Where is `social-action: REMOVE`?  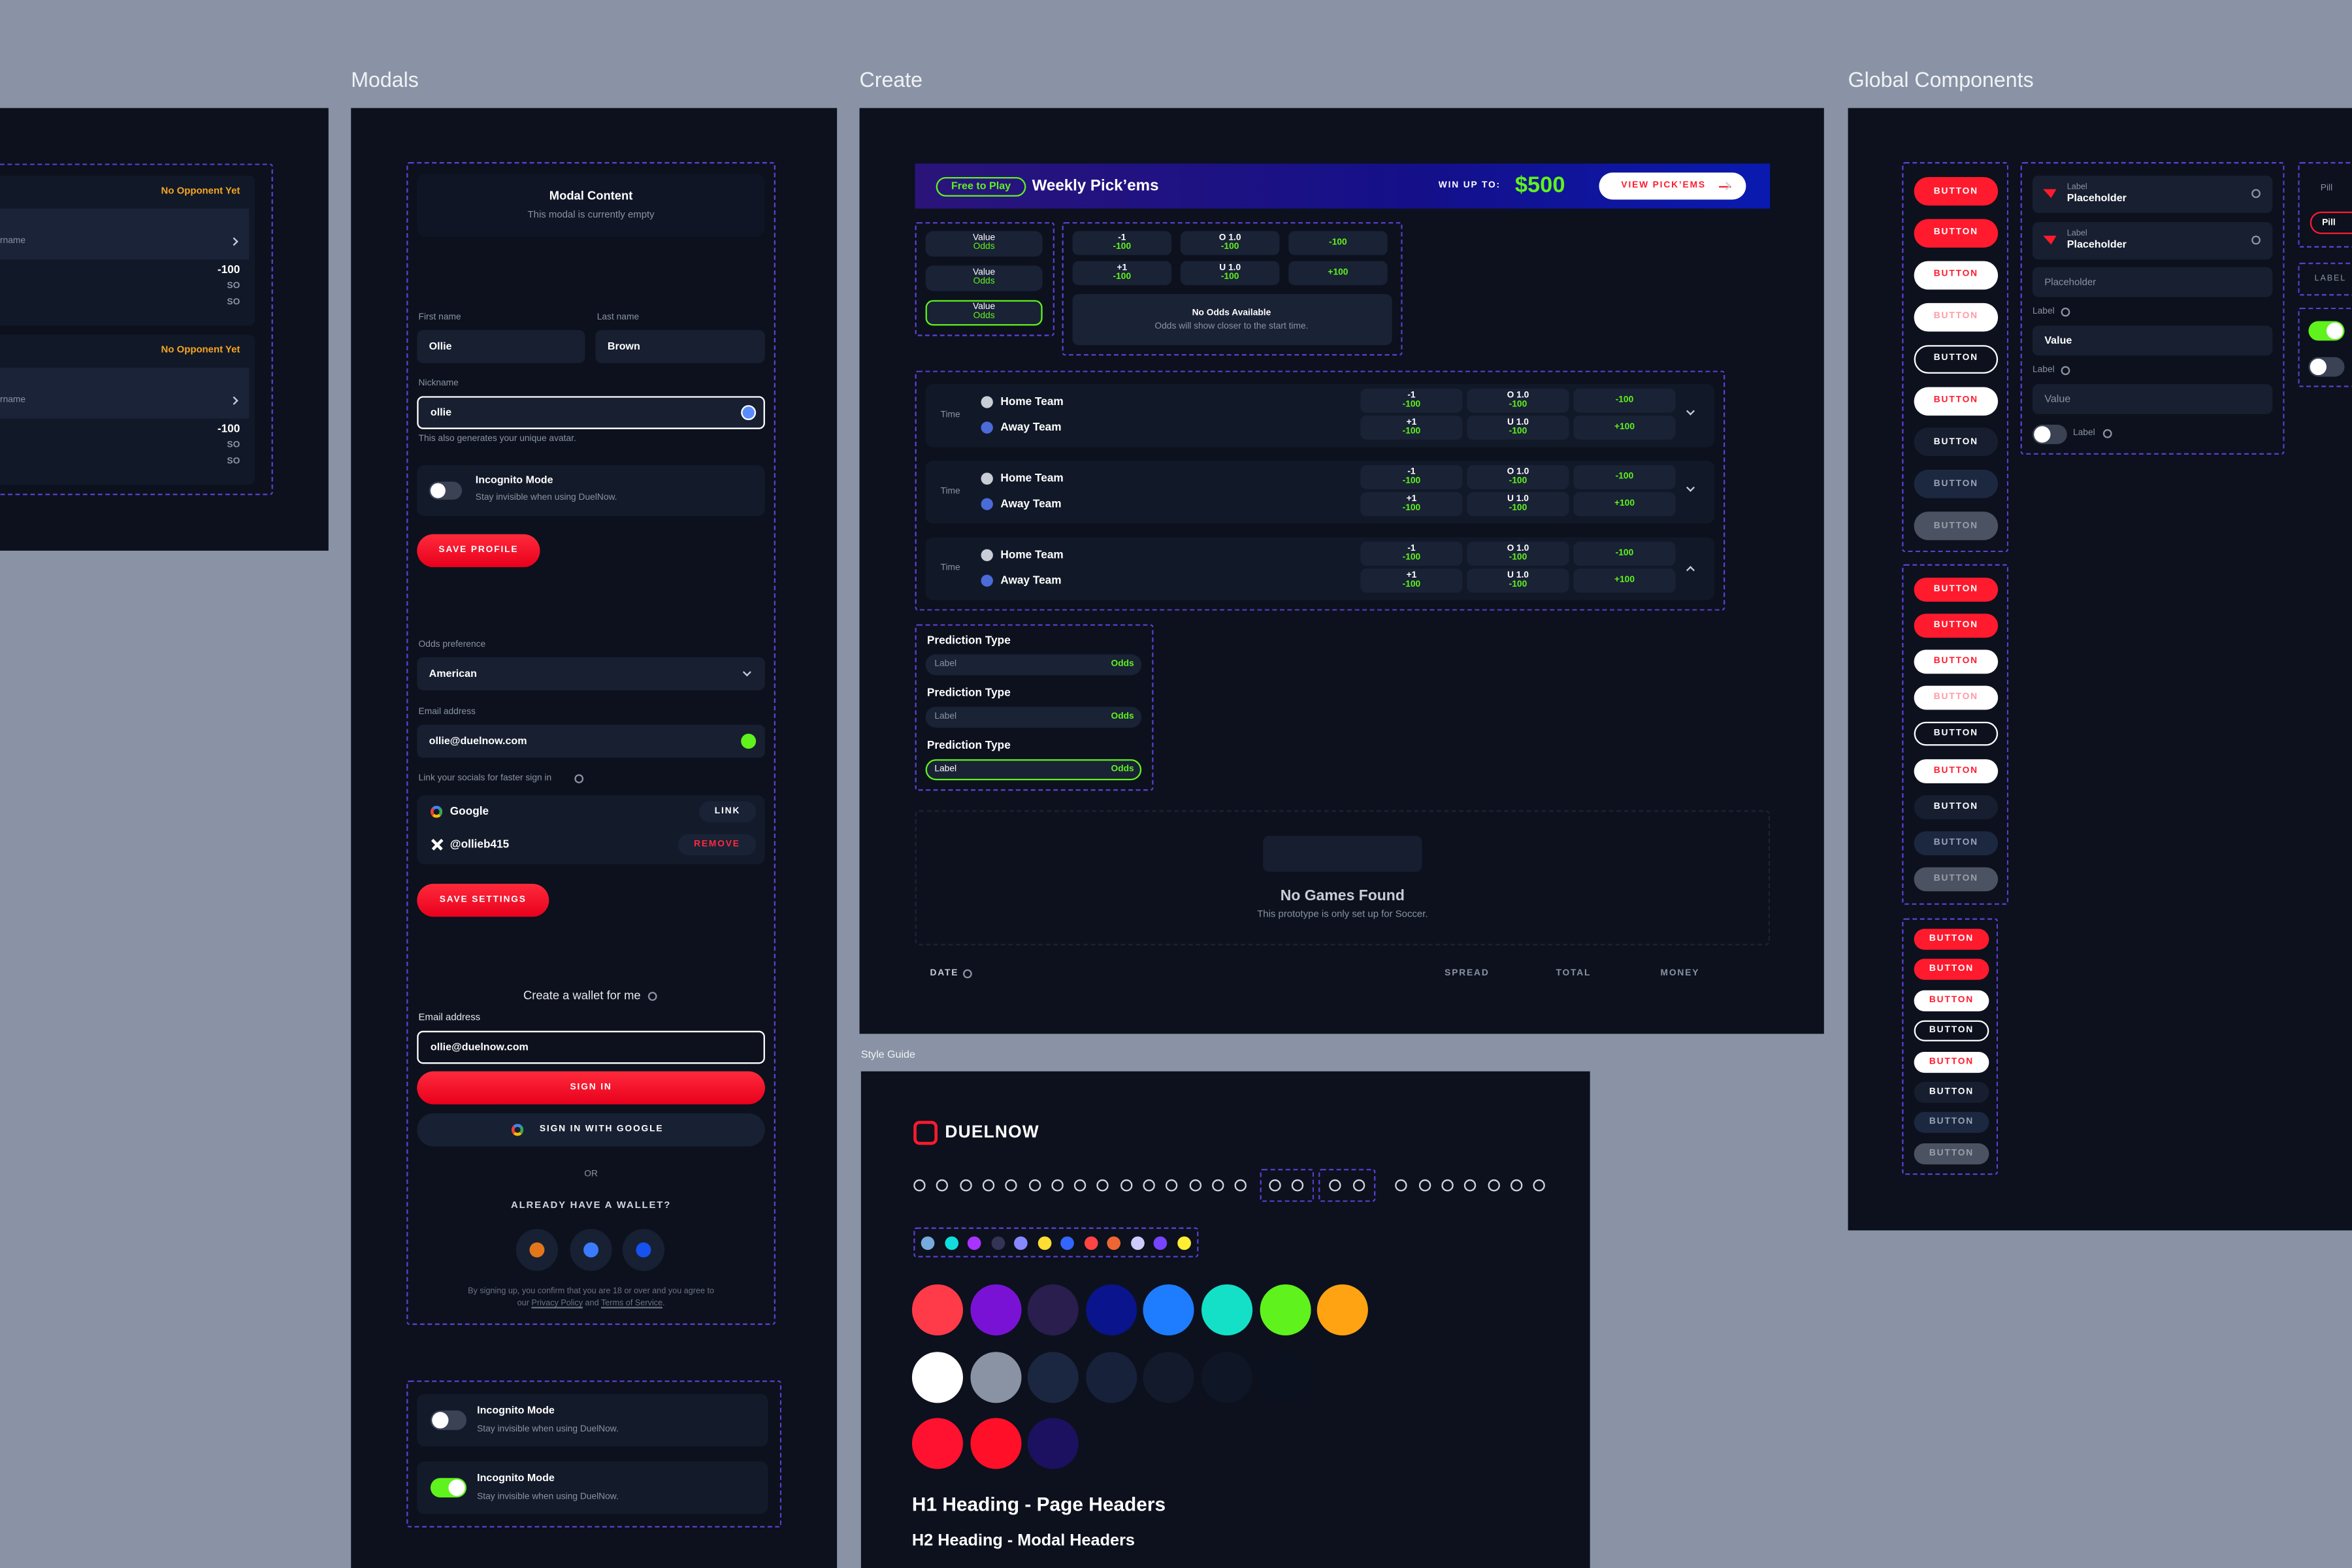
social-action: REMOVE is located at coordinates (717, 845).